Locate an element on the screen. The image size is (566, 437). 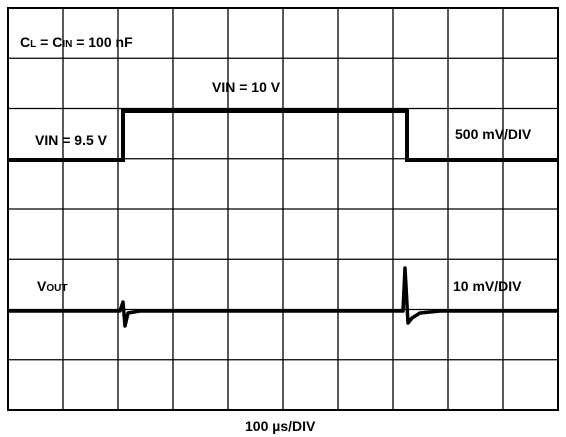
vout-label: VOUT is located at coordinates (52, 286).